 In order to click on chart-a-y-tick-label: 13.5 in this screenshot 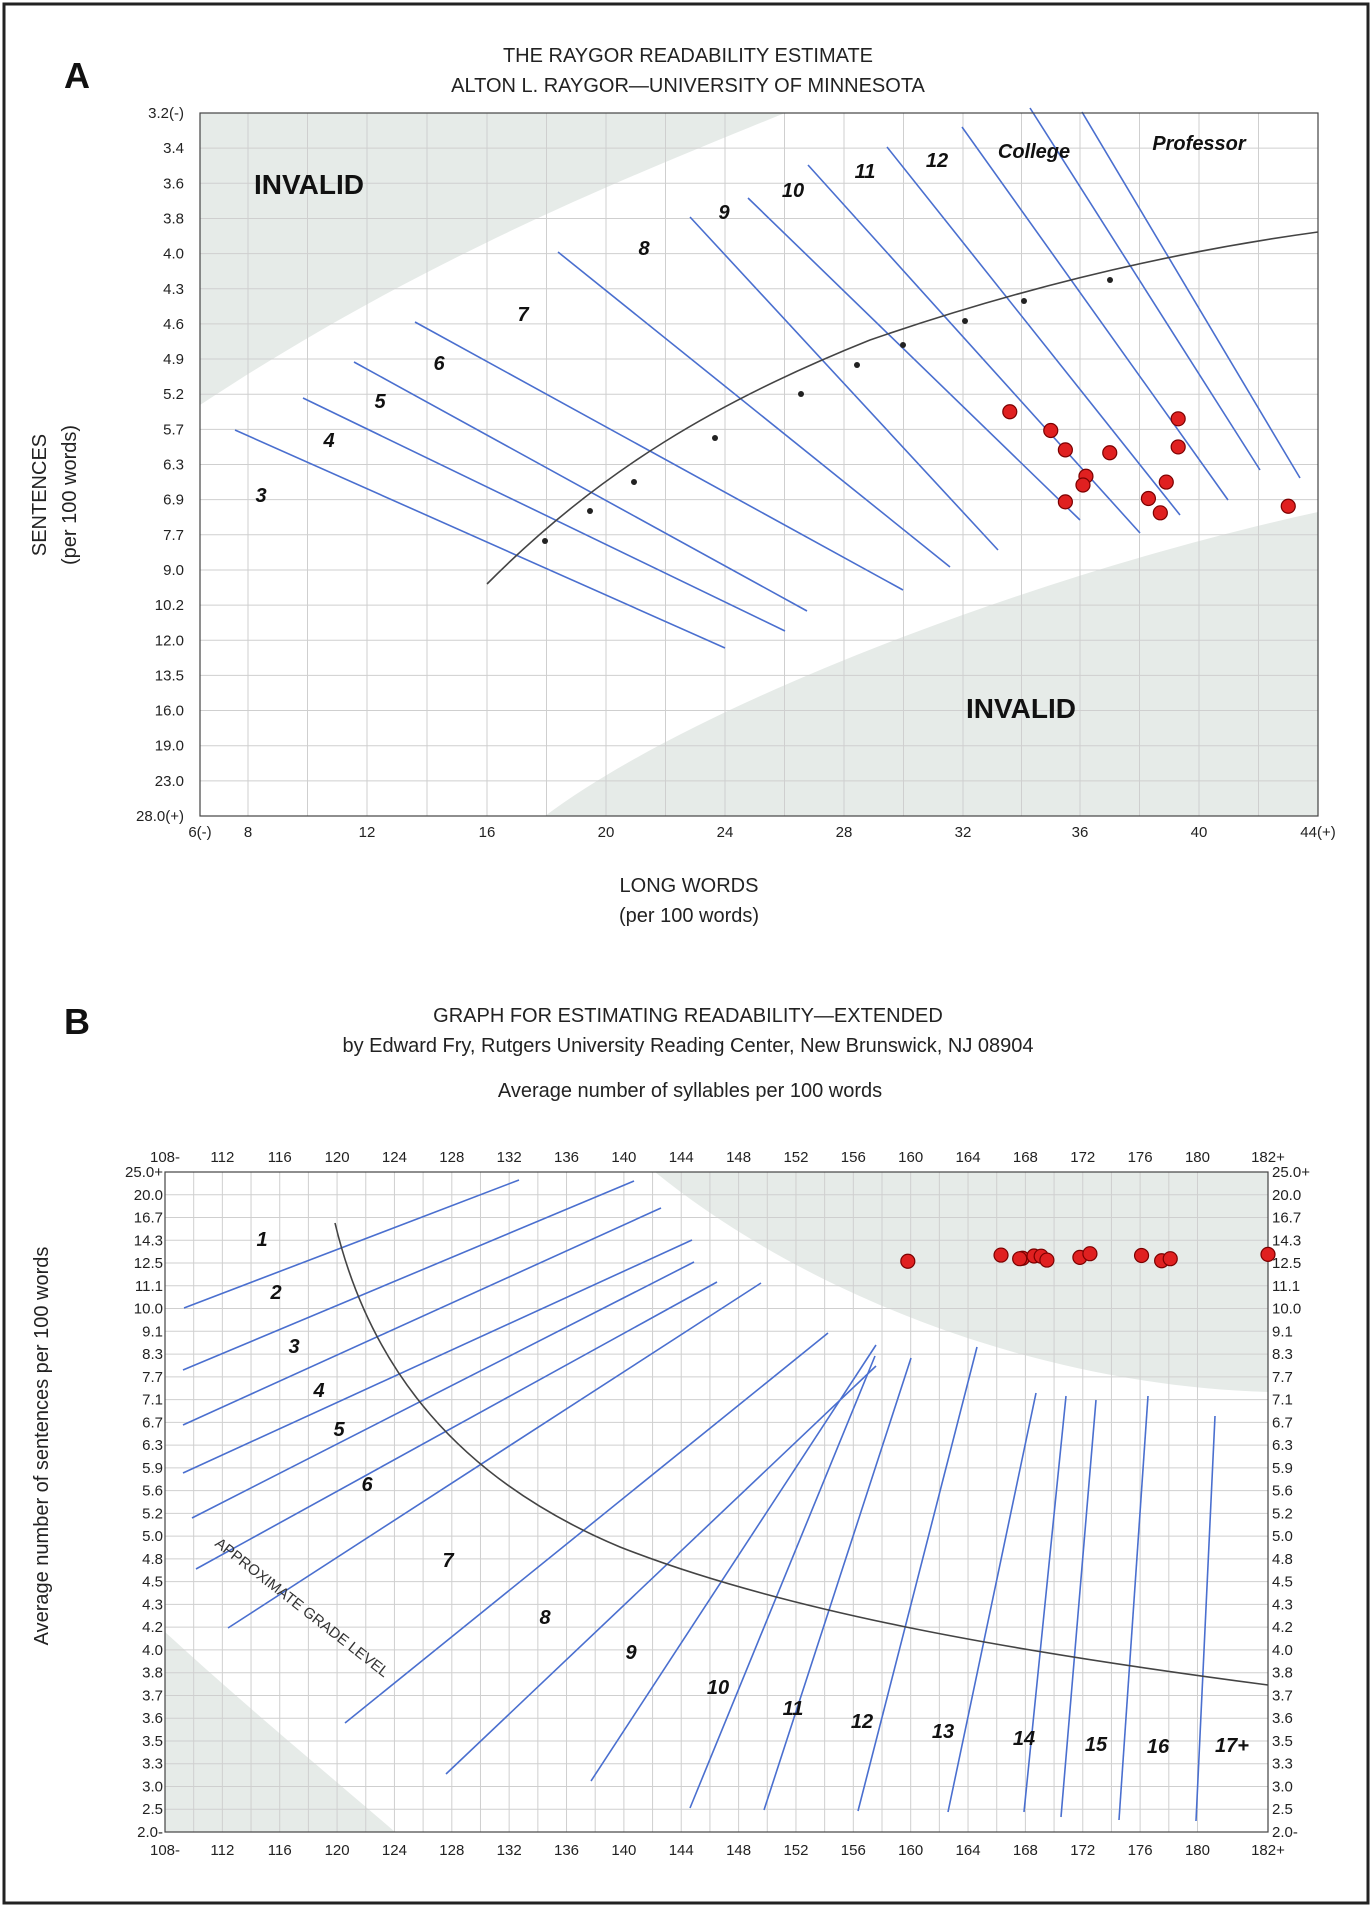, I will do `click(169, 675)`.